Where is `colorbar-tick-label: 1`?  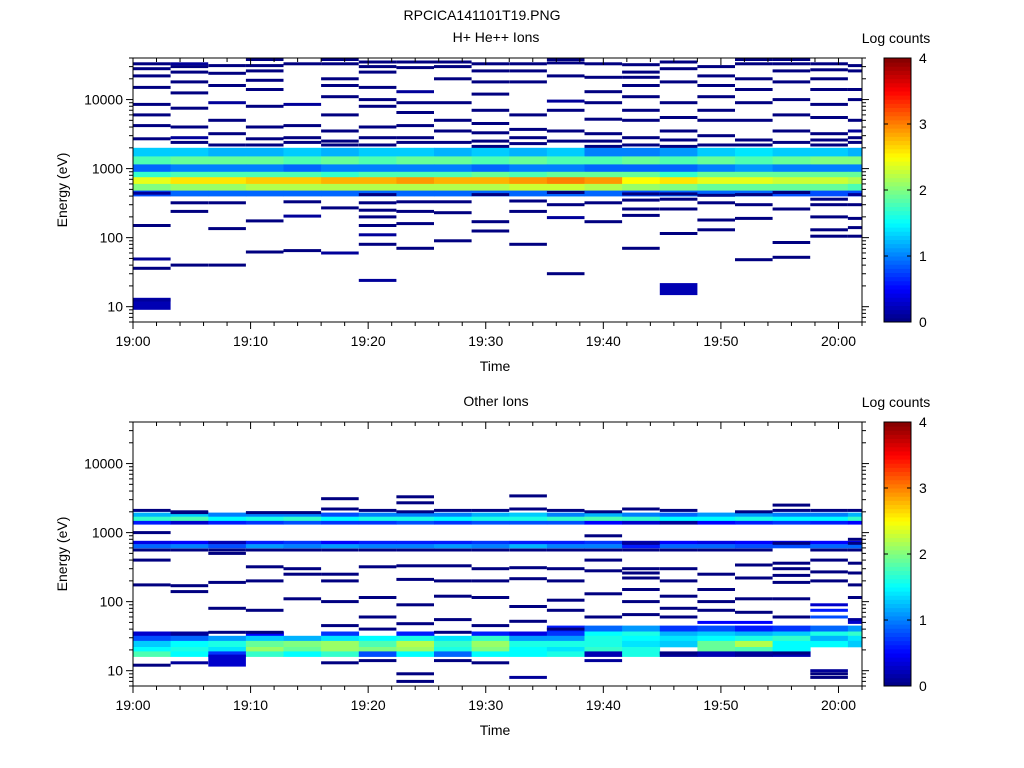 colorbar-tick-label: 1 is located at coordinates (923, 256).